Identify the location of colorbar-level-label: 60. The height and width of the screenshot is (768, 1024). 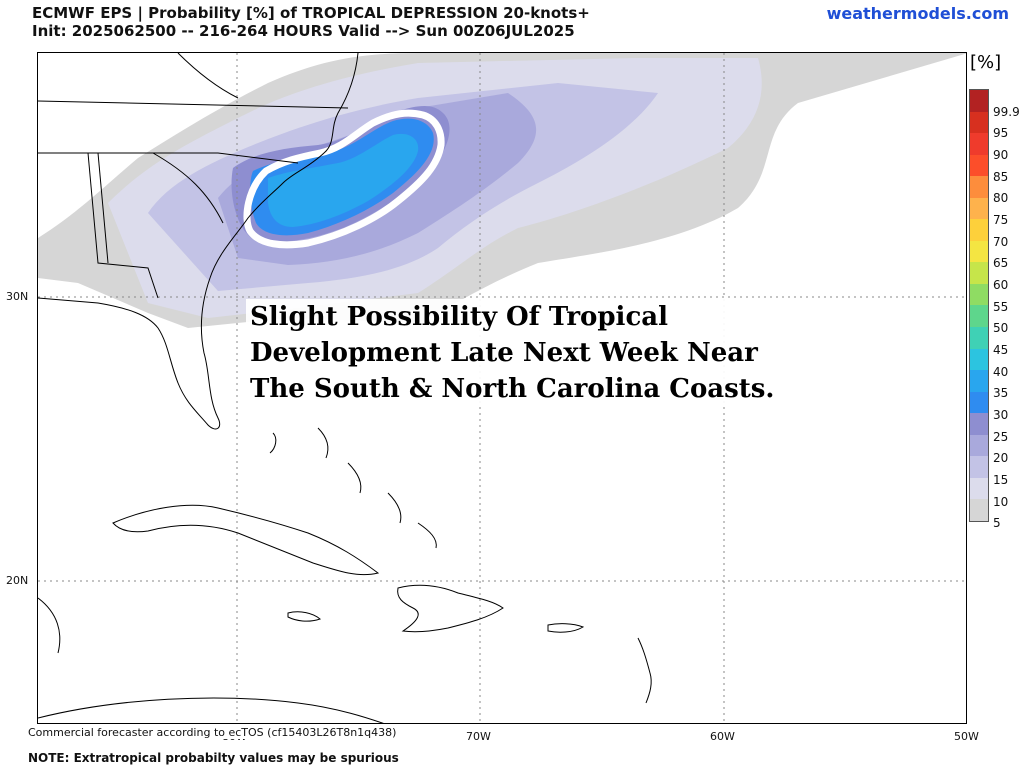
(1001, 285).